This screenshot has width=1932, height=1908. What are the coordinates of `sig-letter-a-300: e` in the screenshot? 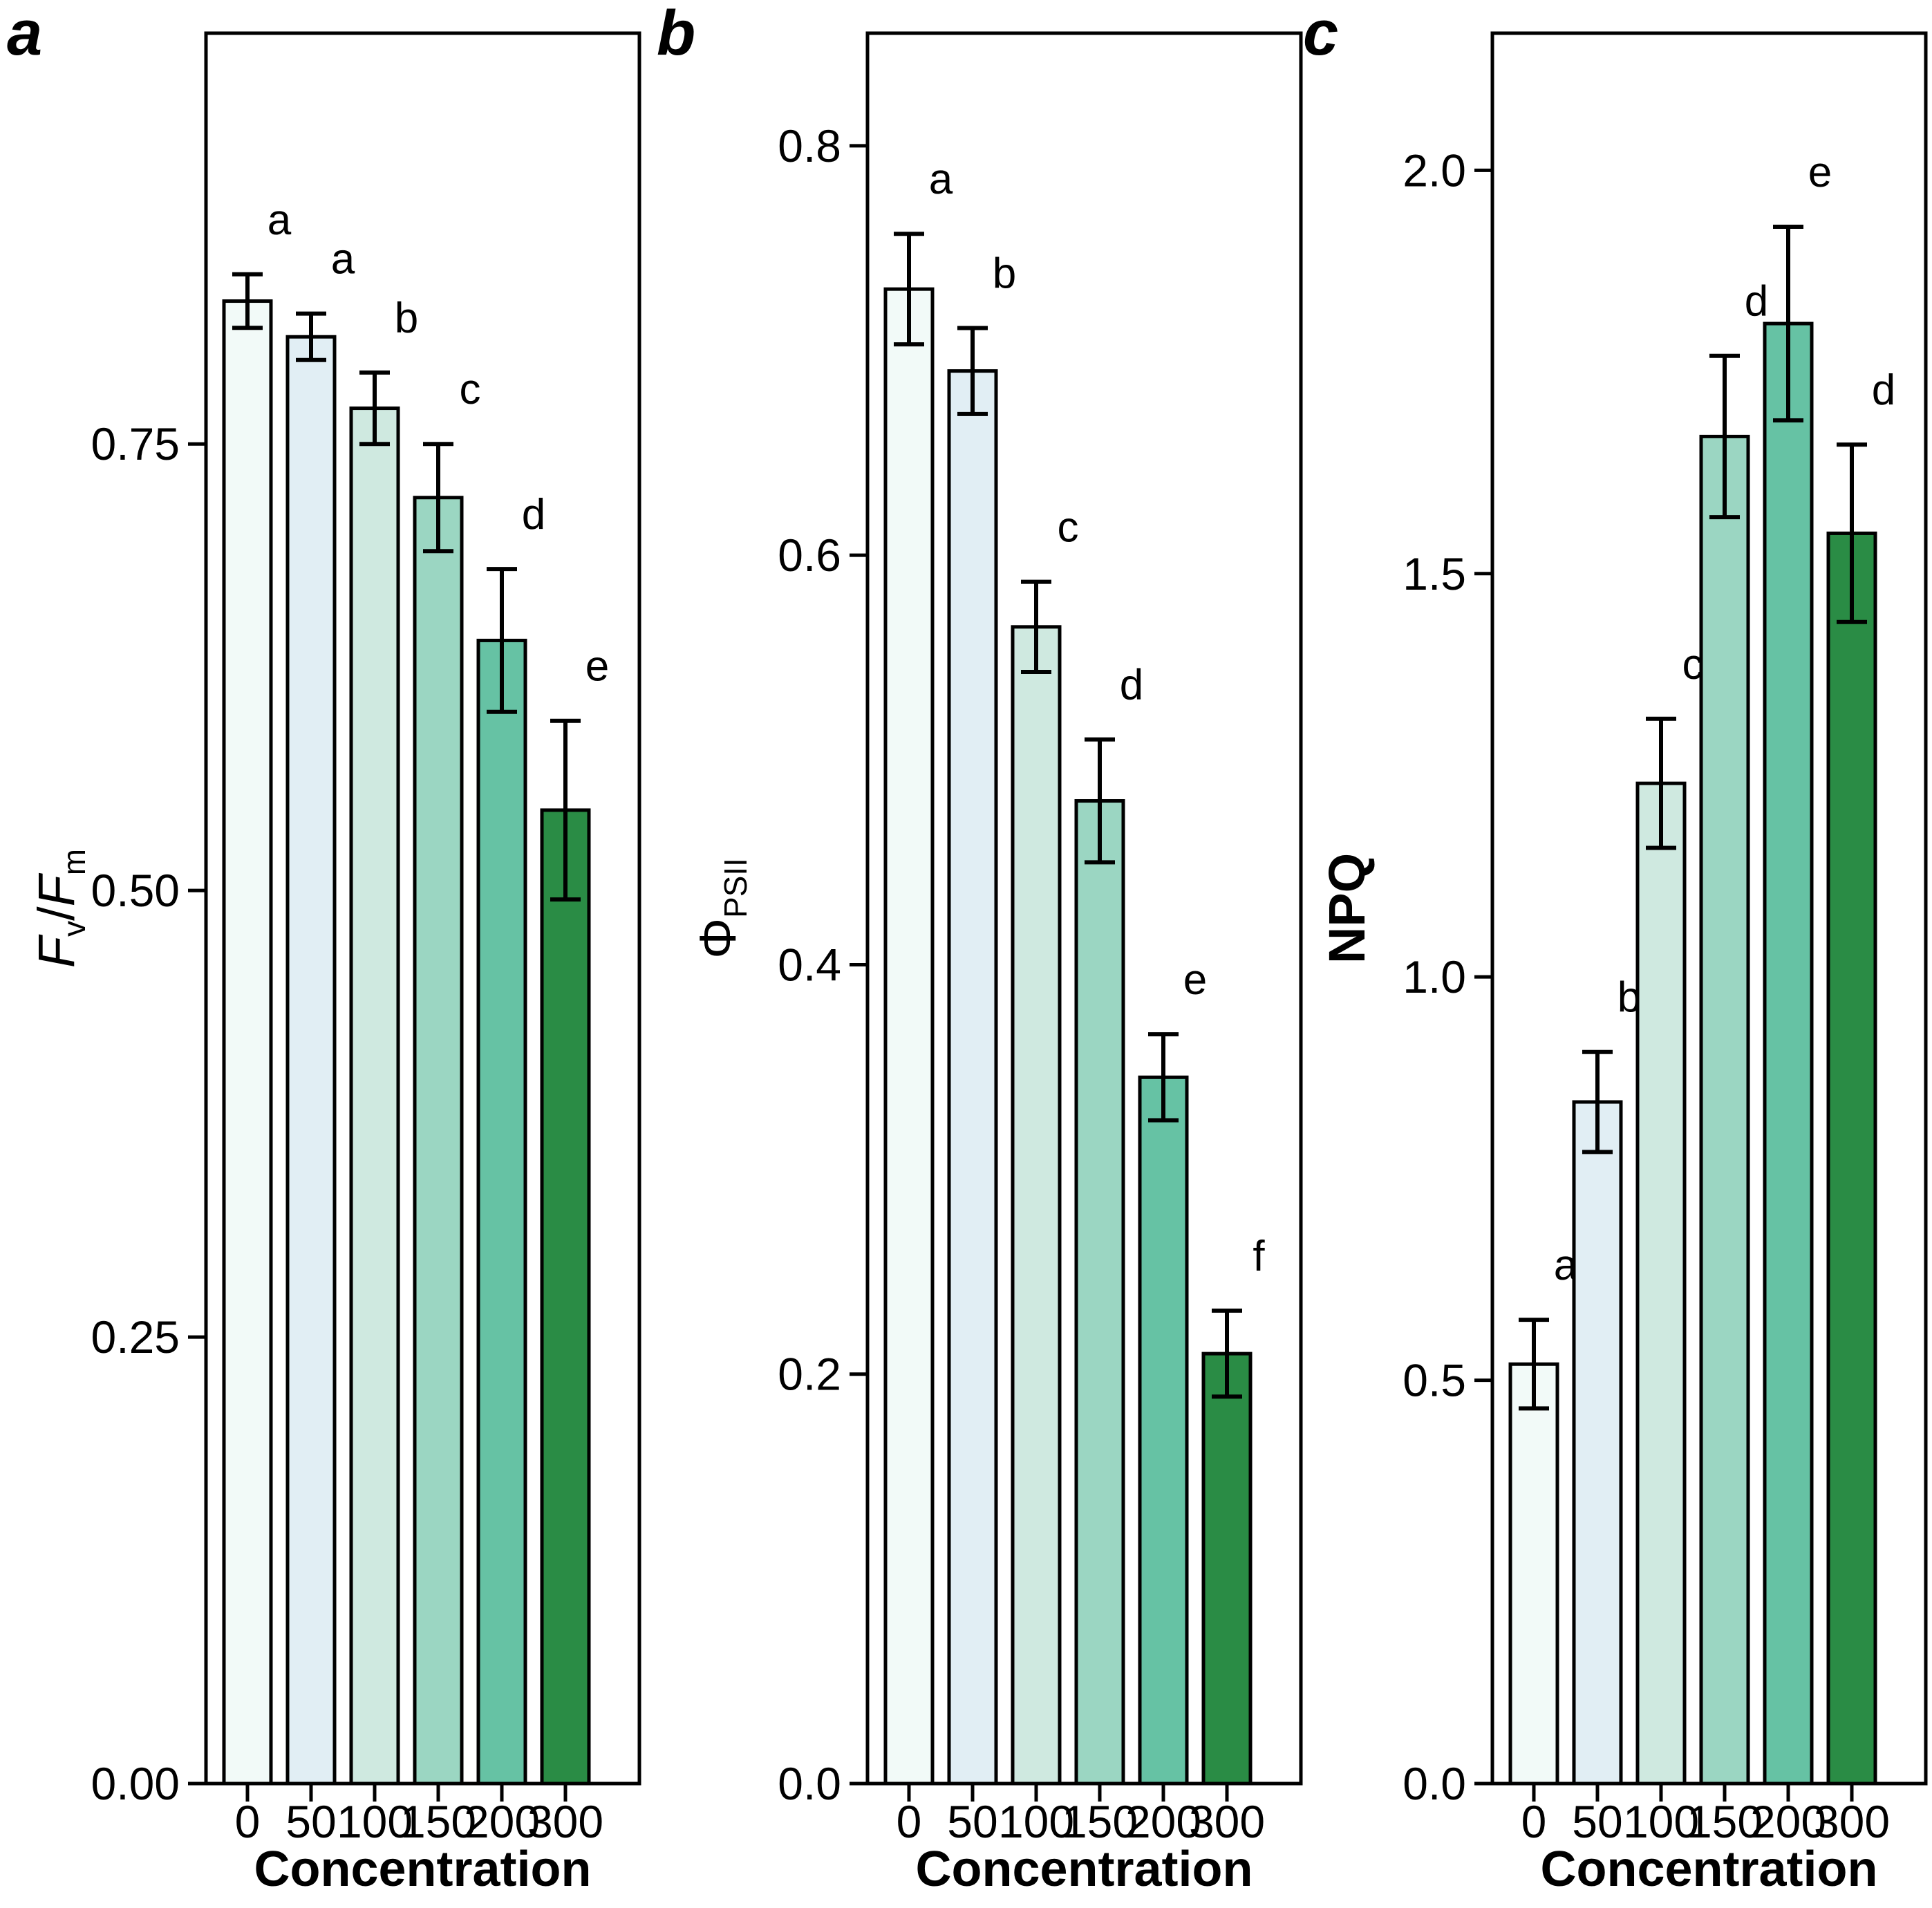 It's located at (597, 667).